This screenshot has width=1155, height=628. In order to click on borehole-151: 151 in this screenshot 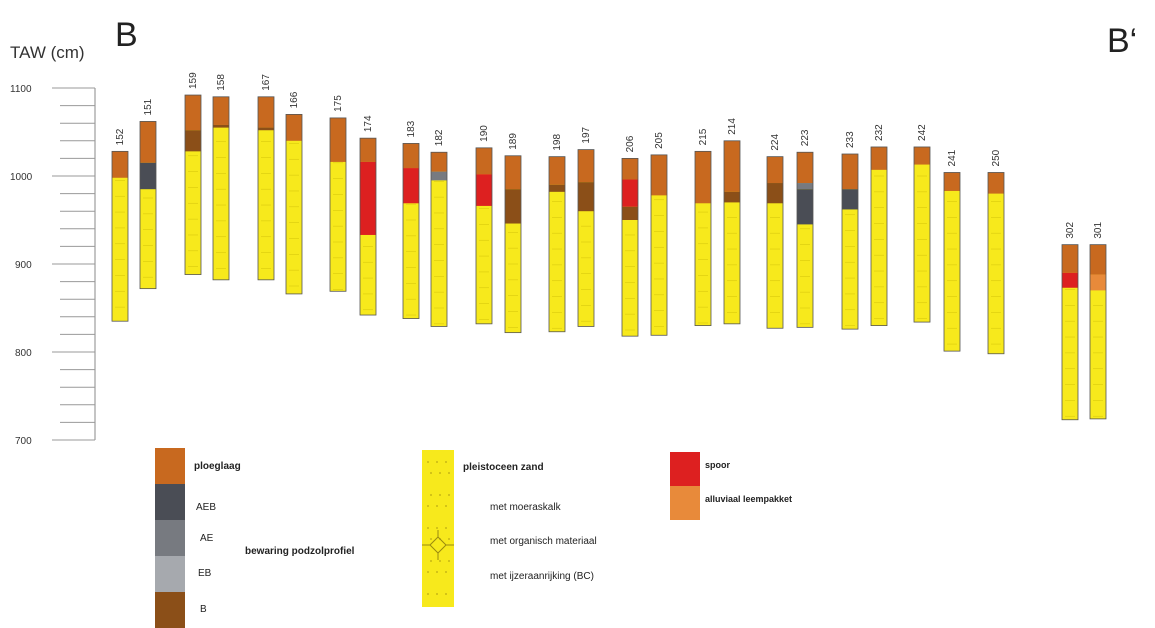, I will do `click(148, 194)`.